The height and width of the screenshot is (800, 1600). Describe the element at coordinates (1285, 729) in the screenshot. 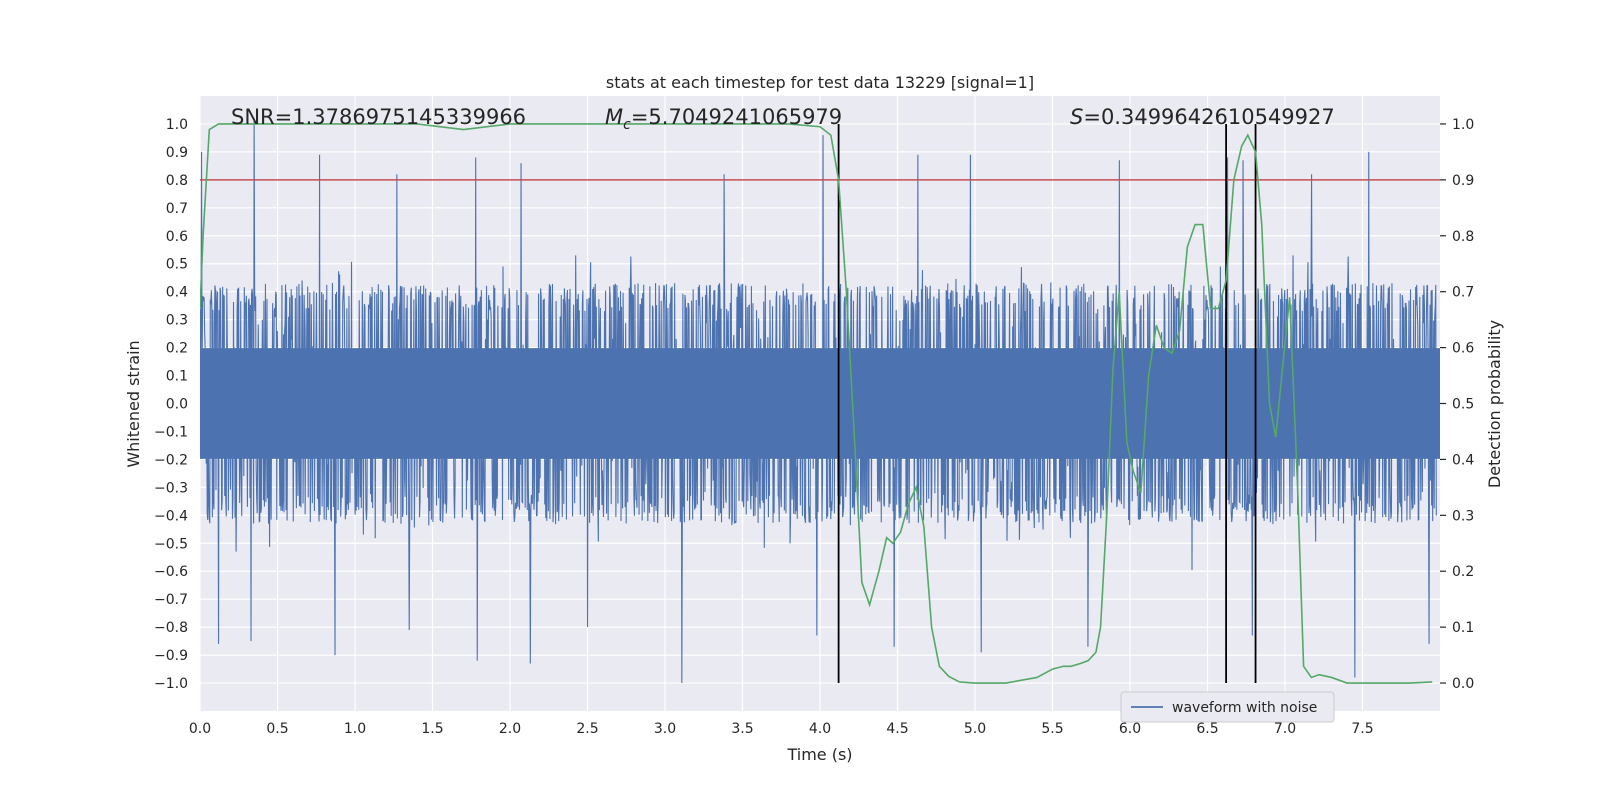

I see `x-tick-label: 7.0` at that location.